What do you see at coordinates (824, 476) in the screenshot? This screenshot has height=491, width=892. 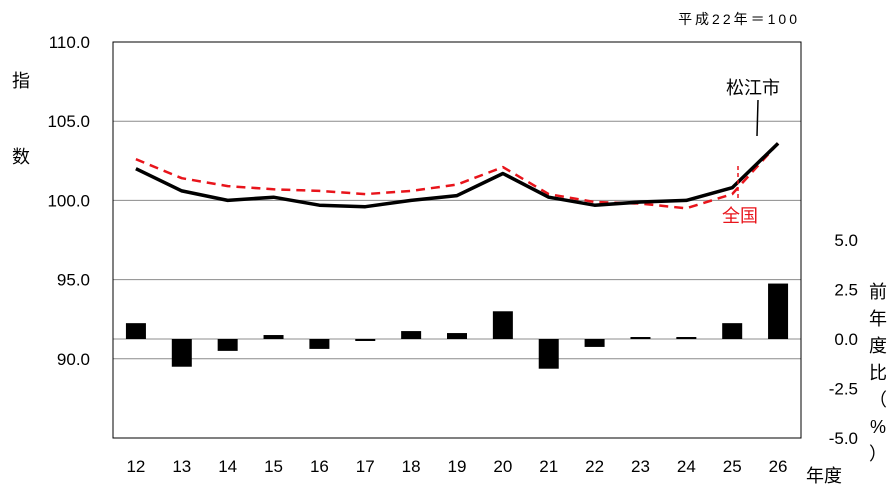 I see `x-axis-title: 年度` at bounding box center [824, 476].